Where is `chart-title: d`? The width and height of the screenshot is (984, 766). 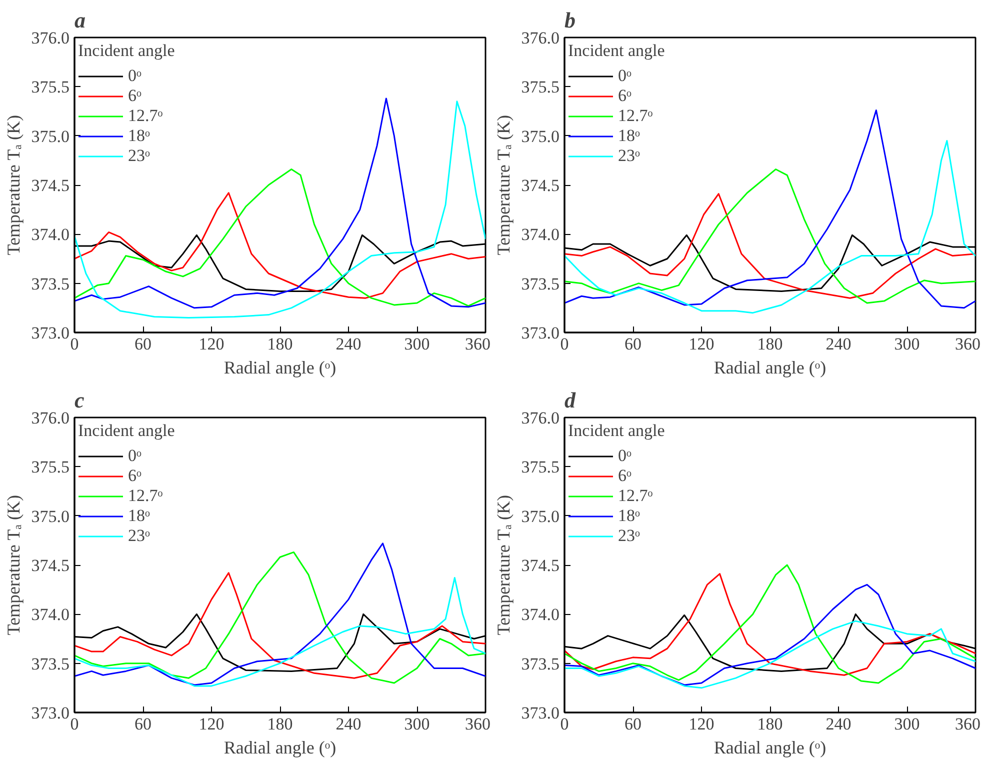
chart-title: d is located at coordinates (570, 400).